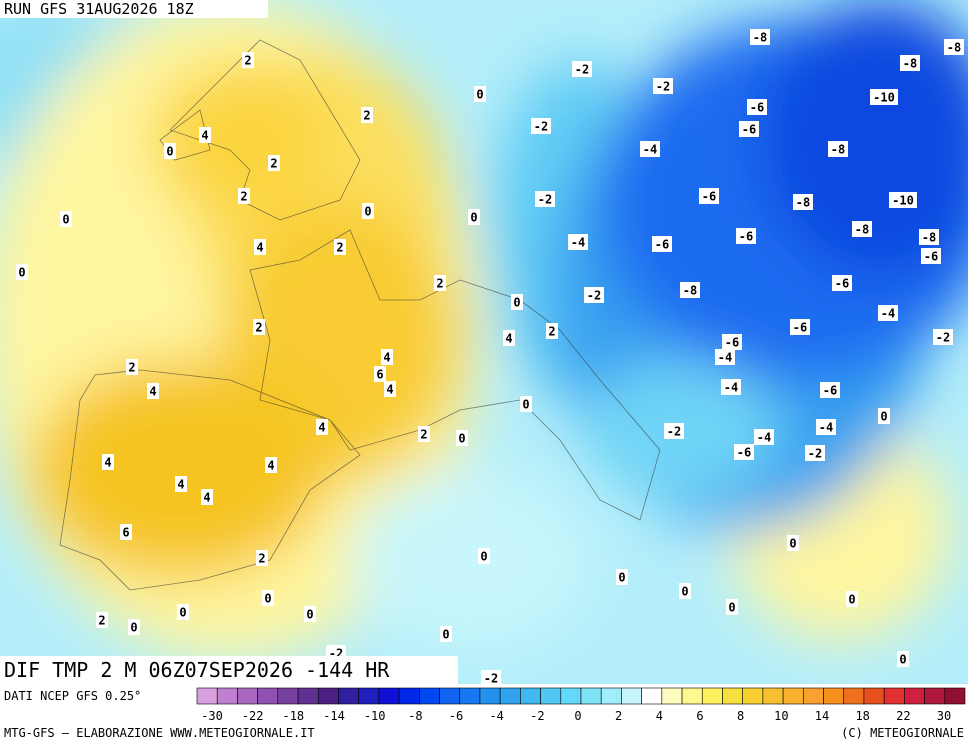 The width and height of the screenshot is (968, 745). Describe the element at coordinates (581, 705) in the screenshot. I see `colorbar: -30 -22 -18 -14 -10 -8 -6 -4 -2 0 2 4 6 8 10 14 18 22 30` at that location.